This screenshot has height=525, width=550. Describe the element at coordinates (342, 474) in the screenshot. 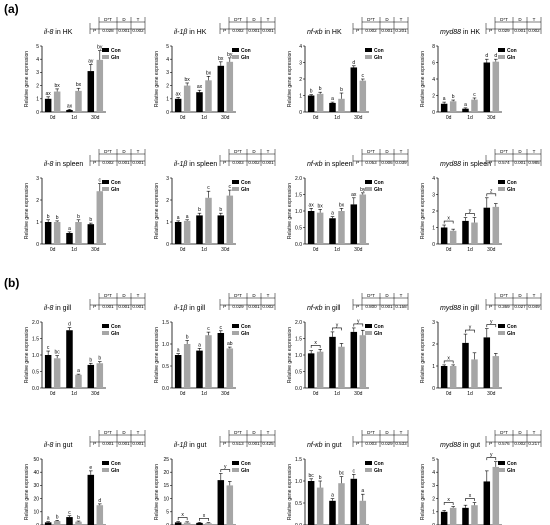

I see `significance-letter: bc` at that location.